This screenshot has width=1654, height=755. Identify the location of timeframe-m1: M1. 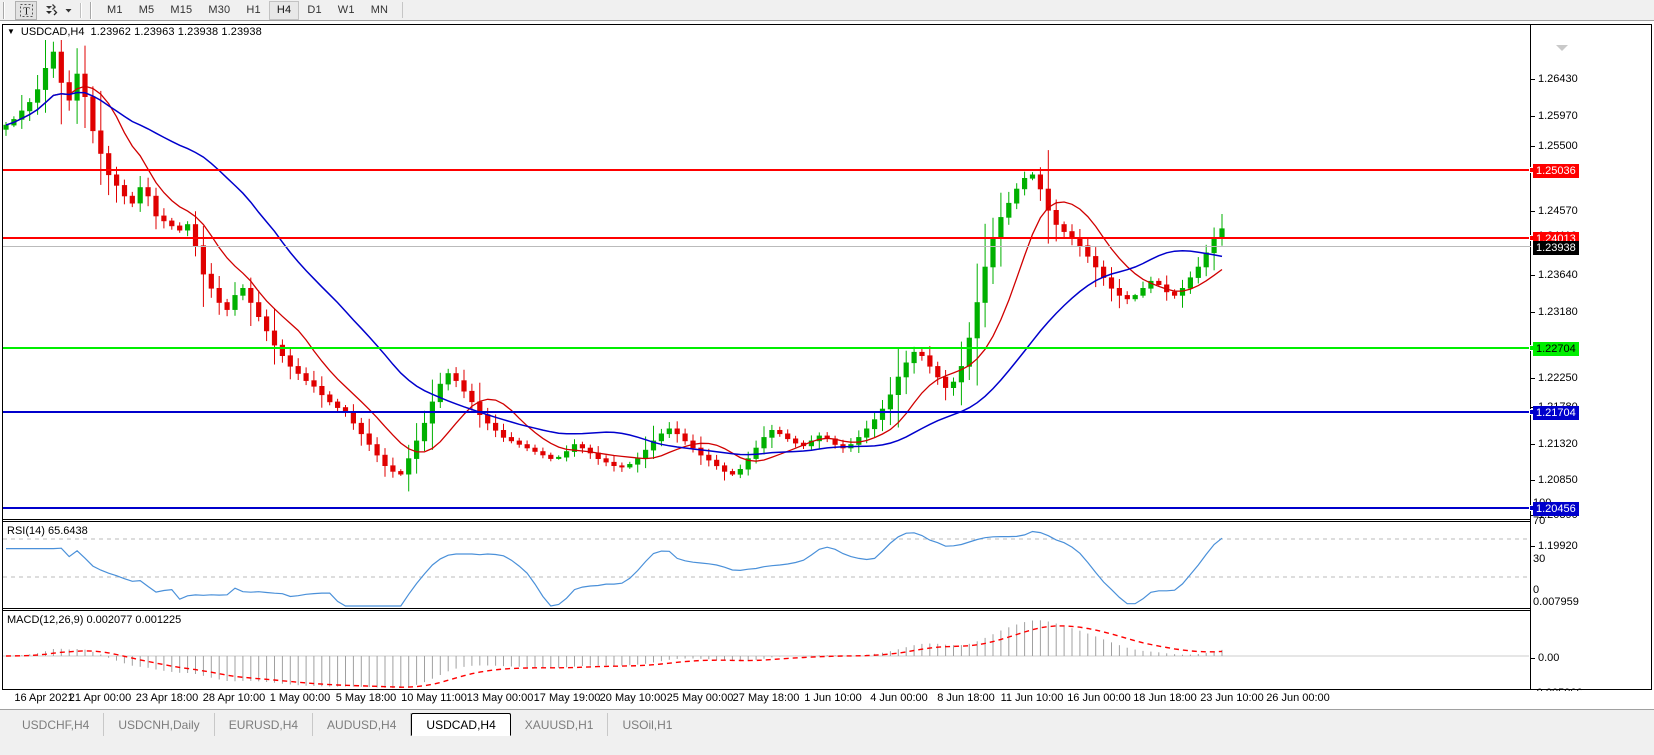
(115, 10).